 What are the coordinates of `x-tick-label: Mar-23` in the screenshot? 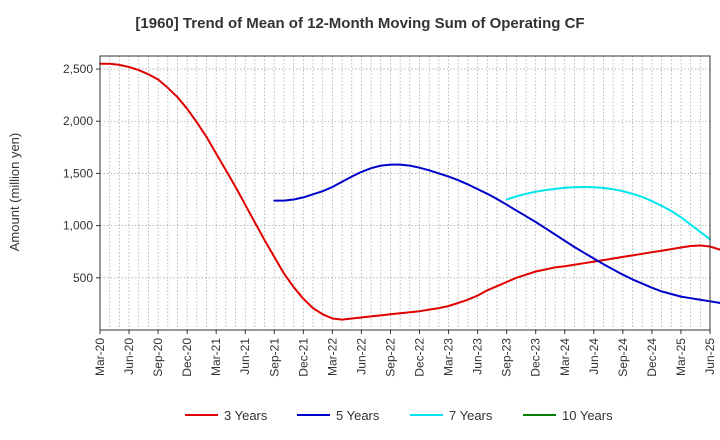 It's located at (449, 357).